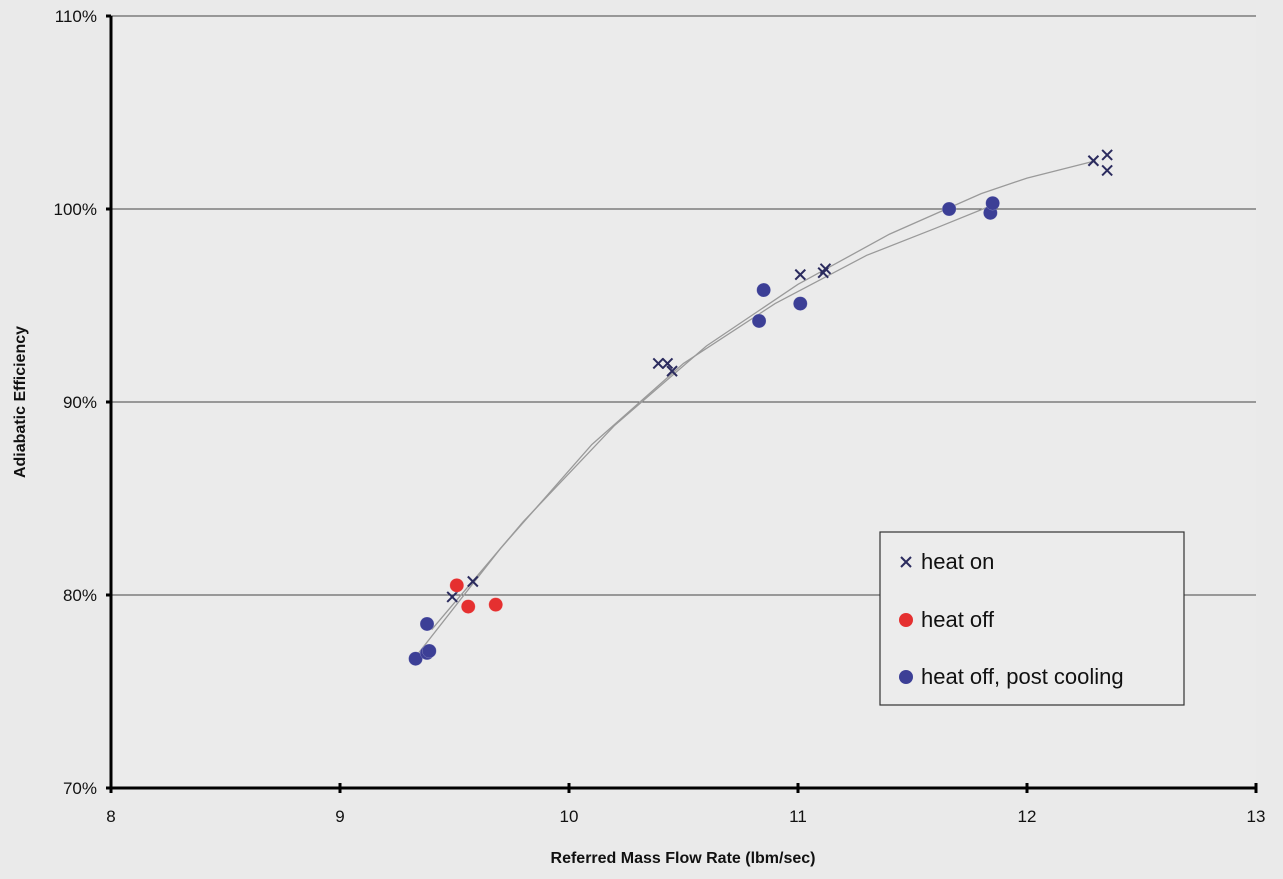 This screenshot has height=879, width=1283. What do you see at coordinates (798, 816) in the screenshot?
I see `x-tick-label: 11` at bounding box center [798, 816].